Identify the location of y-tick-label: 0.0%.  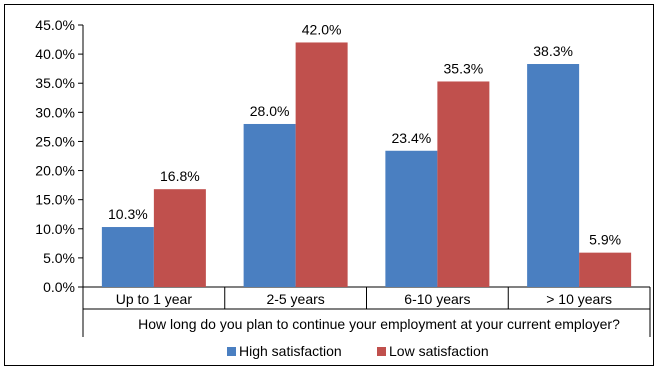
(59, 287).